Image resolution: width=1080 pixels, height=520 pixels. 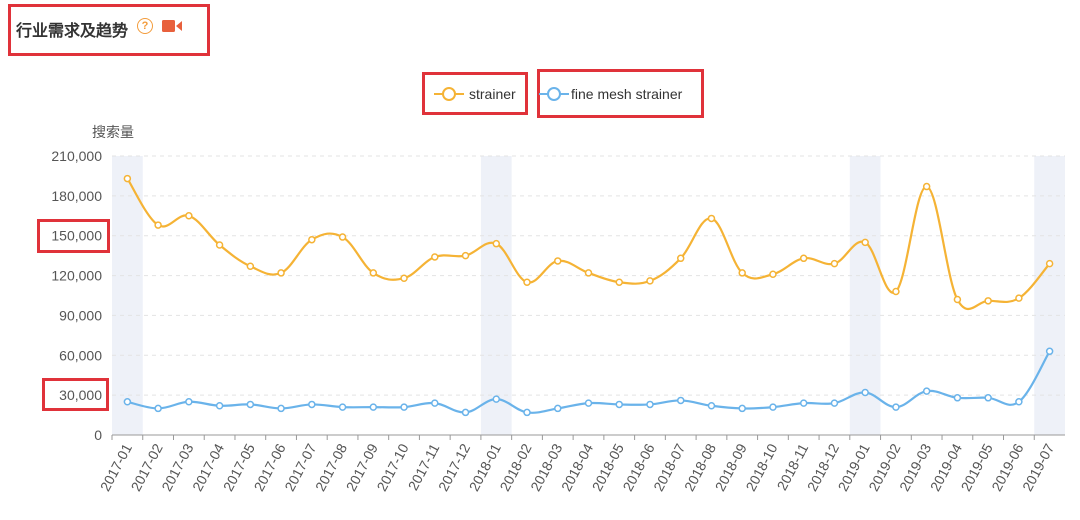 What do you see at coordinates (80, 315) in the screenshot?
I see `ytick-label: 90,000` at bounding box center [80, 315].